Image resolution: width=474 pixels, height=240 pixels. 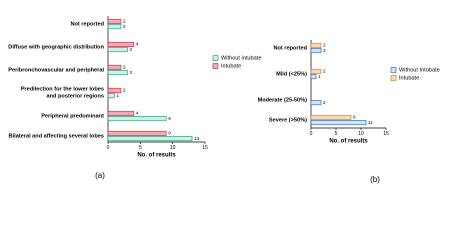 I want to click on category-label: Severe (>50%), so click(x=288, y=120).